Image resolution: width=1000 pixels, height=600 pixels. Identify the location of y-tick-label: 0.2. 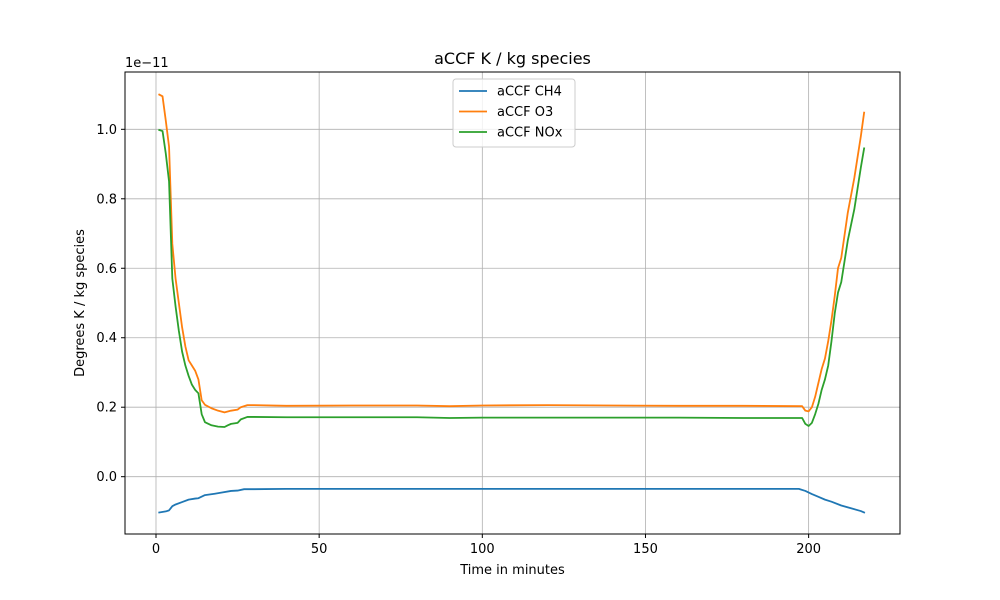
(106, 408).